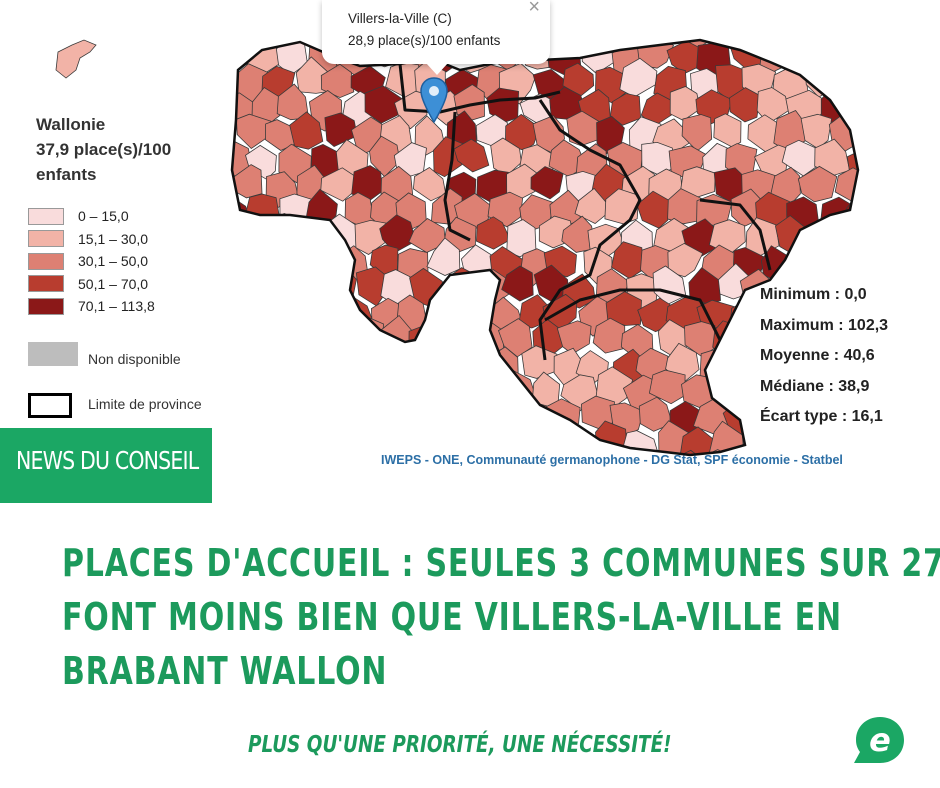  What do you see at coordinates (434, 100) in the screenshot?
I see `location-pin-icon` at bounding box center [434, 100].